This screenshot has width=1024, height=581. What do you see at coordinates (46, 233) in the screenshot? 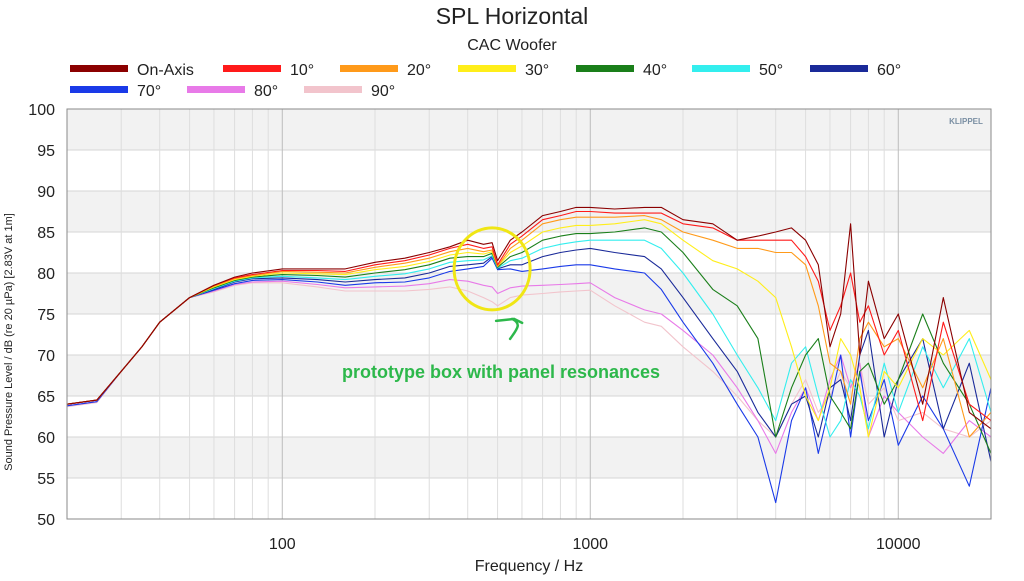
I see `y-tick-label: 85` at bounding box center [46, 233].